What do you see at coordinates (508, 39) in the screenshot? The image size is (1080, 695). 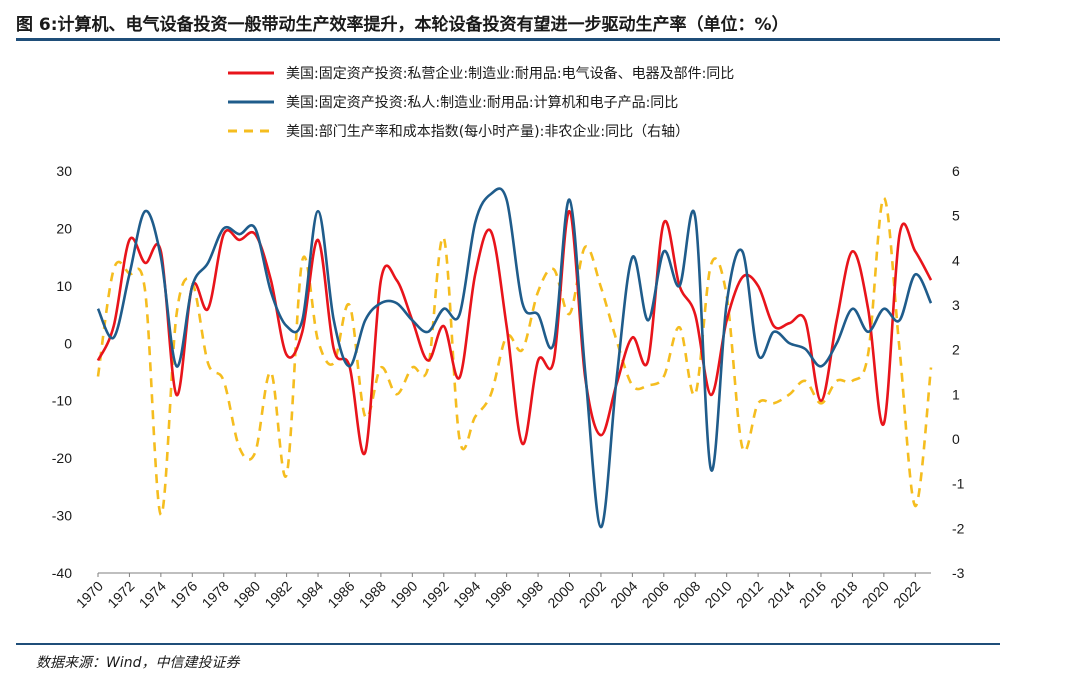 I see `title-rule` at bounding box center [508, 39].